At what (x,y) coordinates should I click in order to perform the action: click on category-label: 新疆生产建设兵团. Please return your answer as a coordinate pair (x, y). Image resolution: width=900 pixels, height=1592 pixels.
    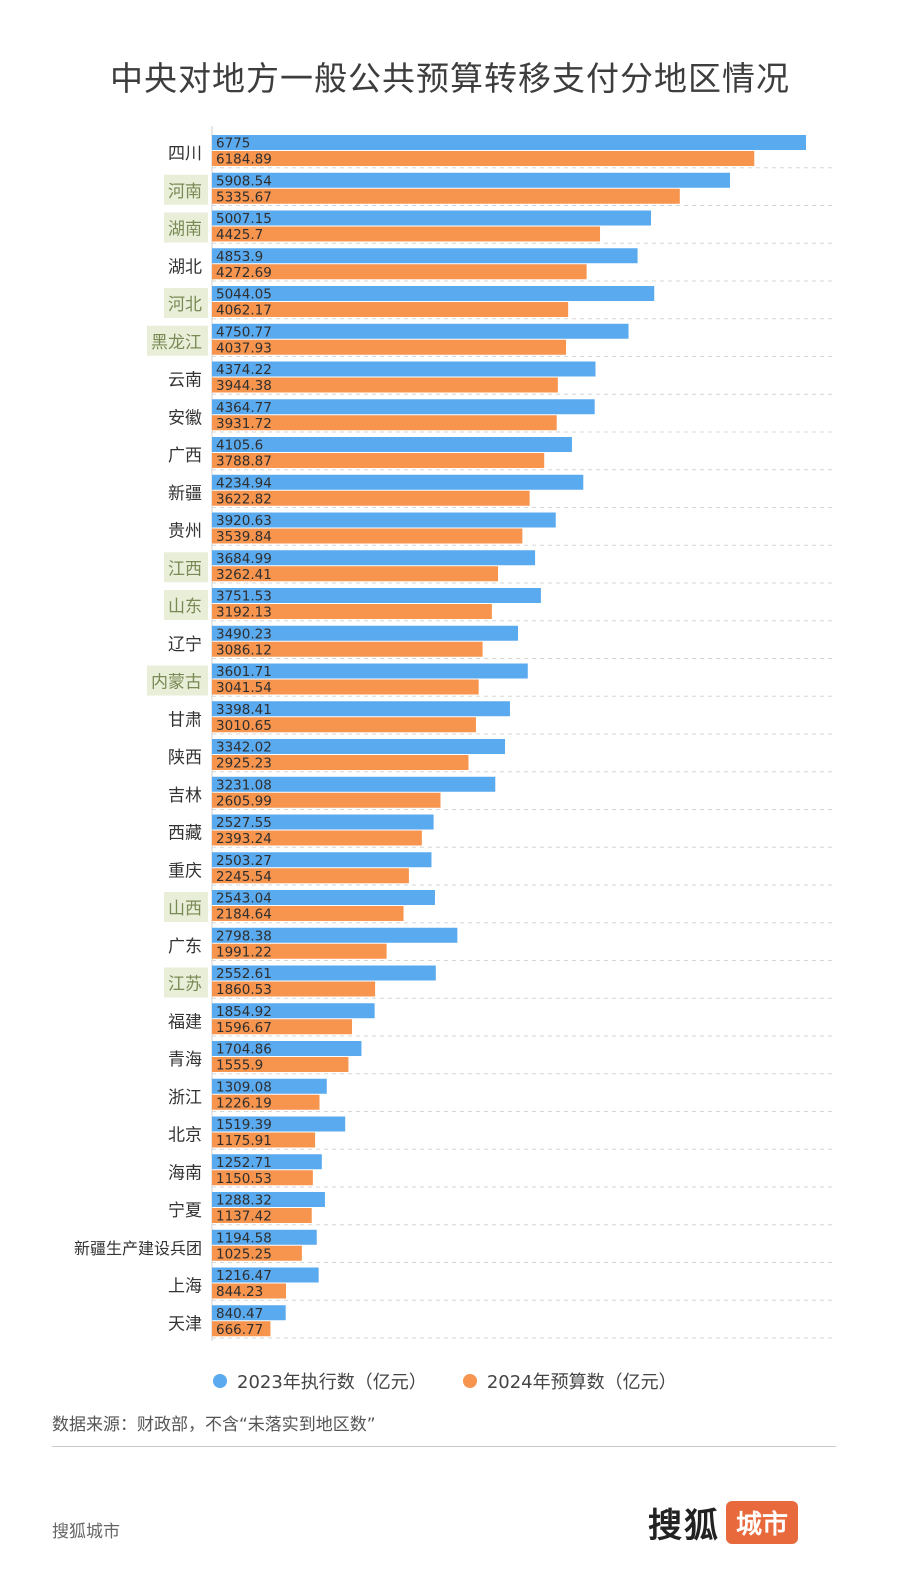
    Looking at the image, I should click on (138, 1248).